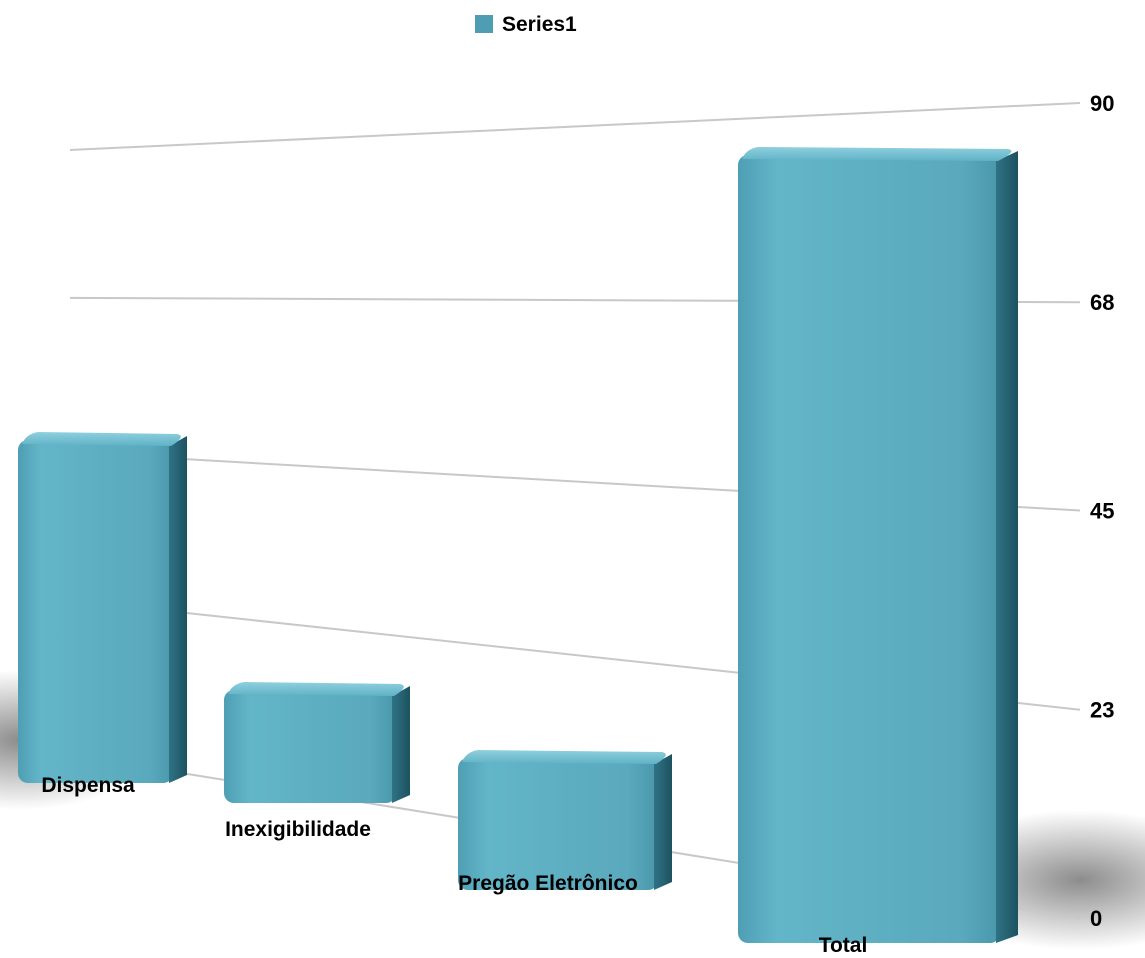 This screenshot has height=958, width=1145. I want to click on legend: Series1, so click(526, 24).